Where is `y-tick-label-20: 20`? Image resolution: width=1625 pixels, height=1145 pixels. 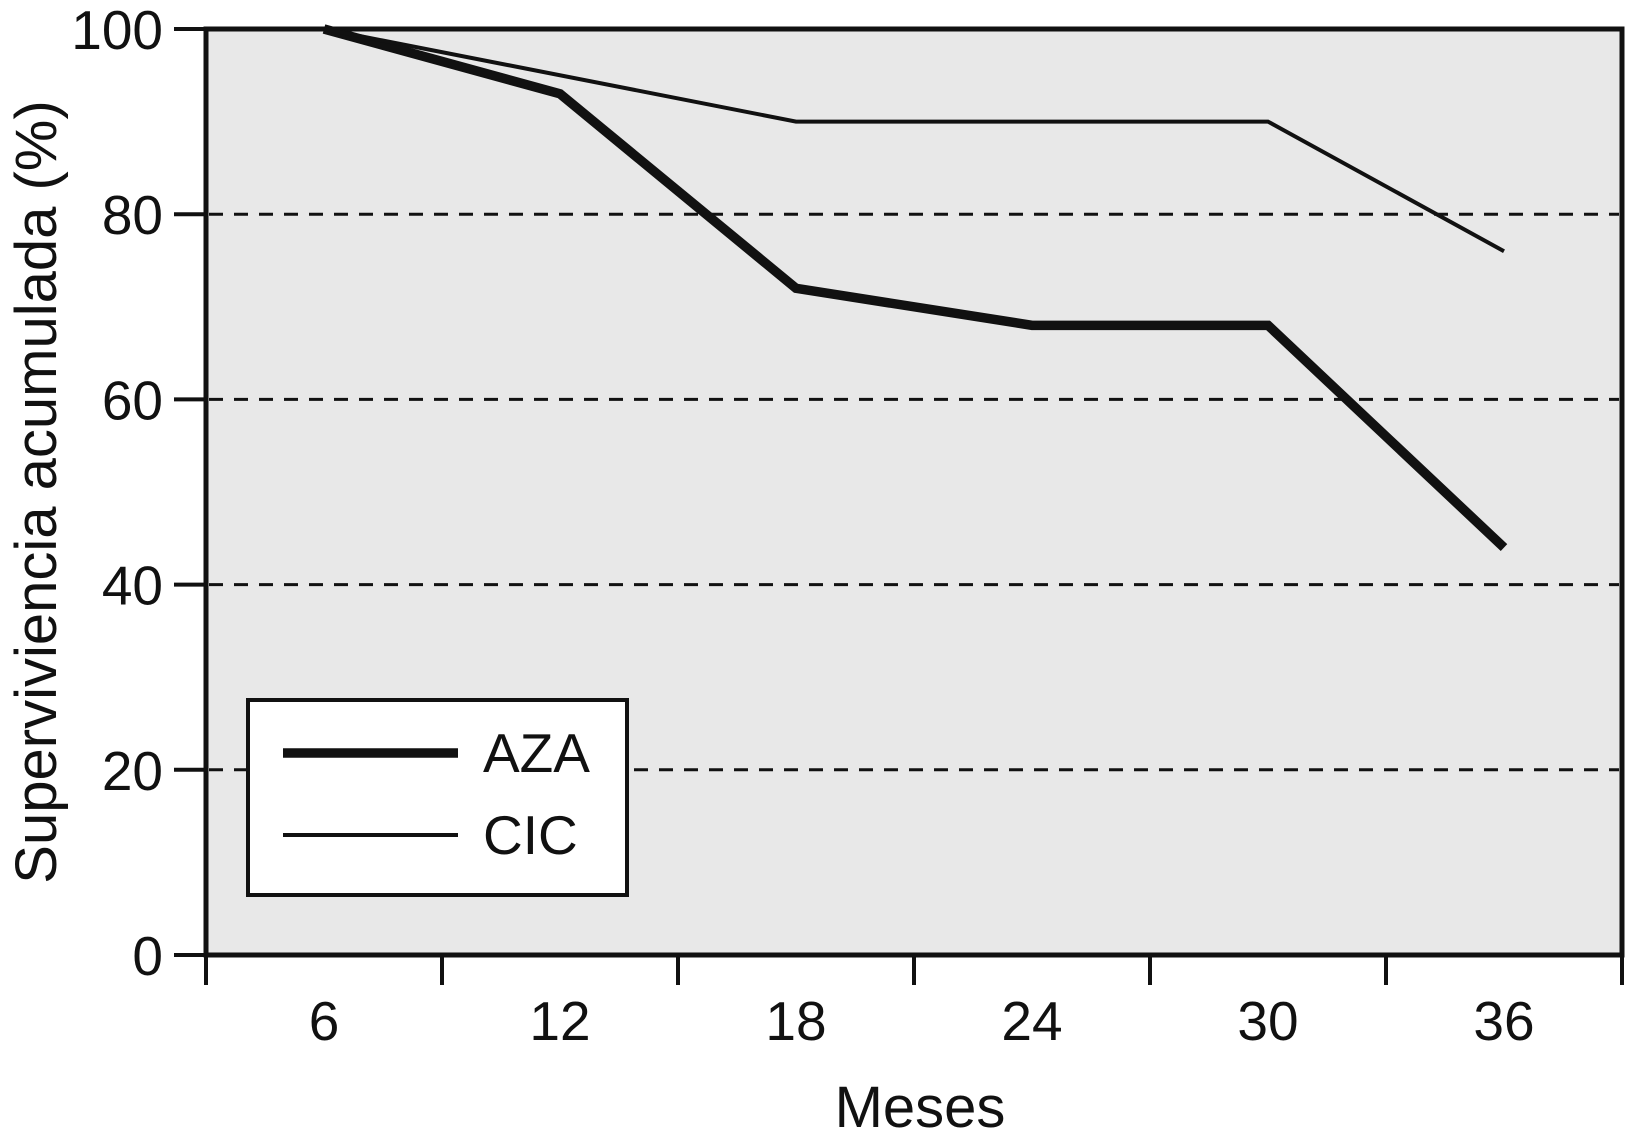 y-tick-label-20: 20 is located at coordinates (132, 771).